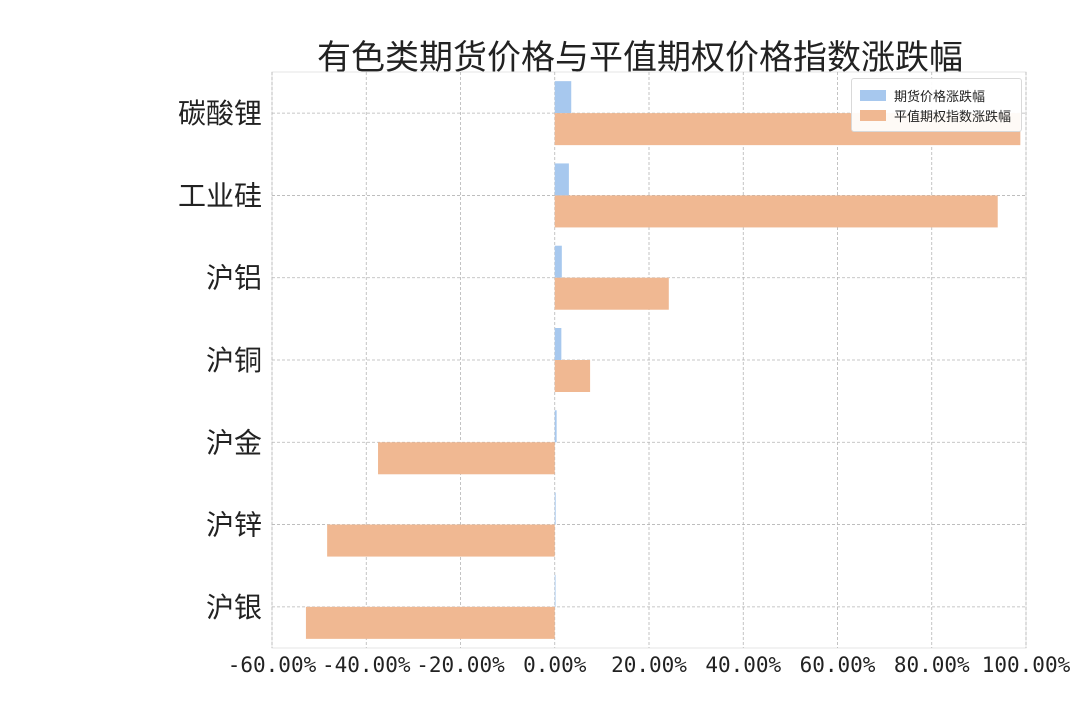 This screenshot has width=1080, height=720. I want to click on x-tick-label: 20.00%, so click(649, 665).